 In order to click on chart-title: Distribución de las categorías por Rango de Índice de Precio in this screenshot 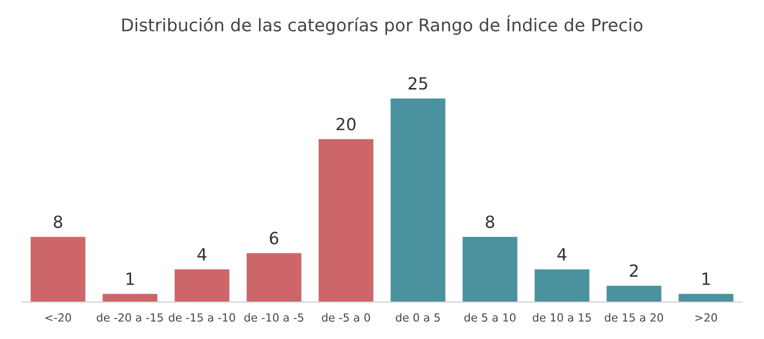, I will do `click(382, 25)`.